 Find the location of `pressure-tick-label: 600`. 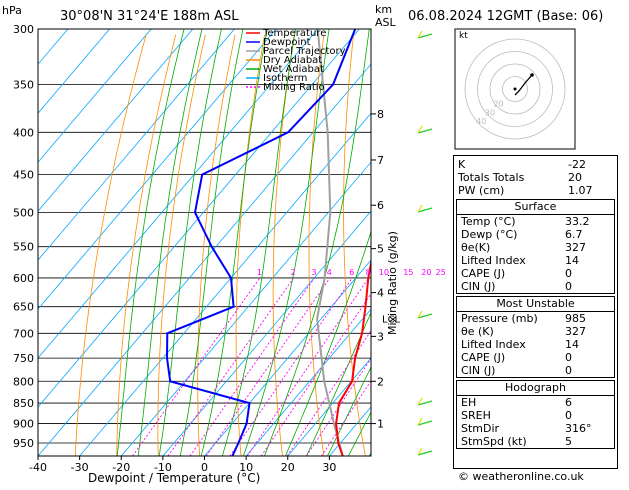

pressure-tick-label: 600 is located at coordinates (23, 278).